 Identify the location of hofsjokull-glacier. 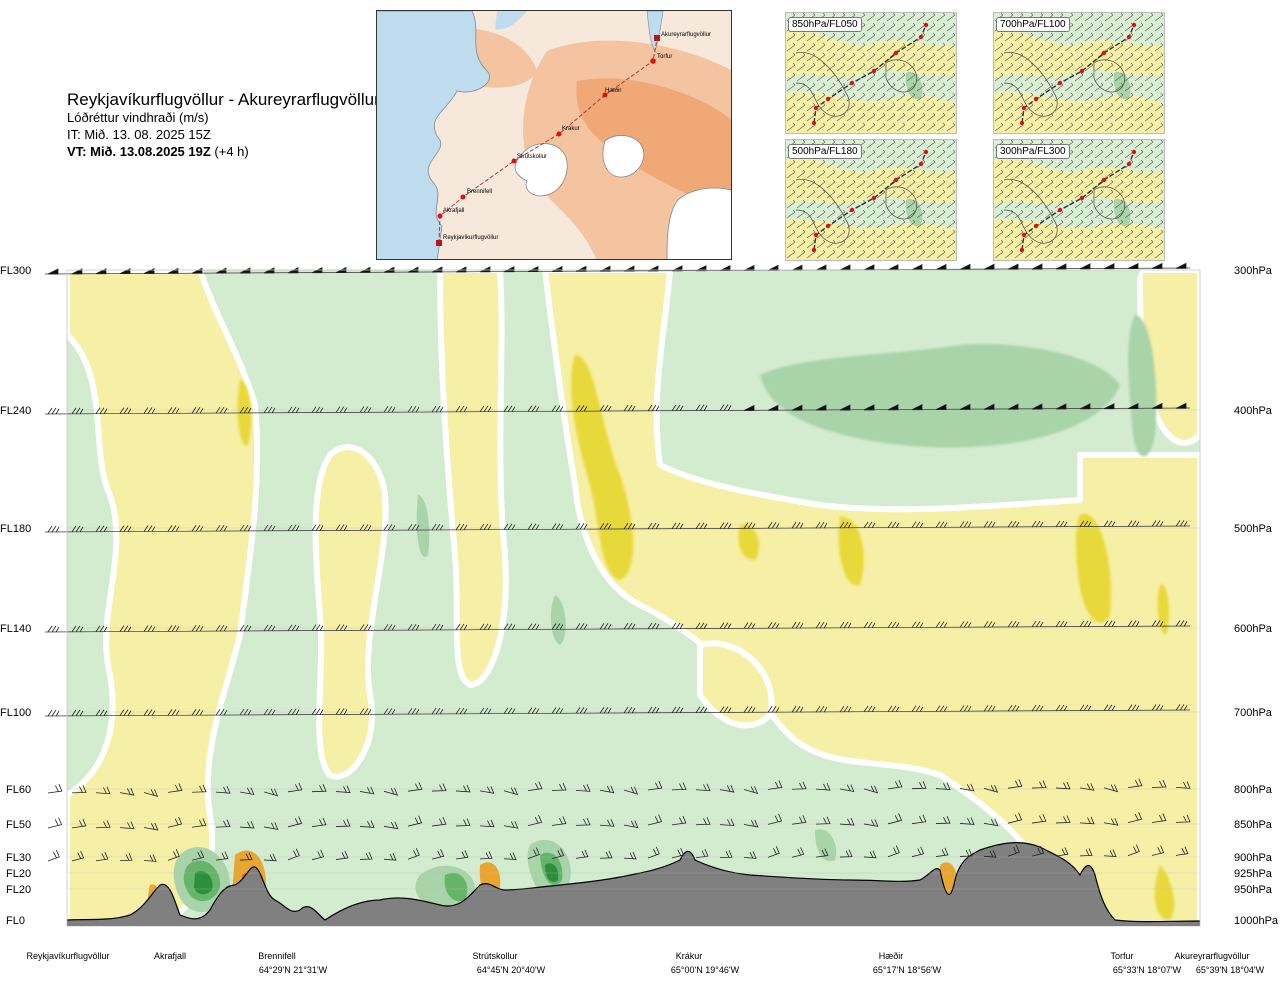
(623, 156).